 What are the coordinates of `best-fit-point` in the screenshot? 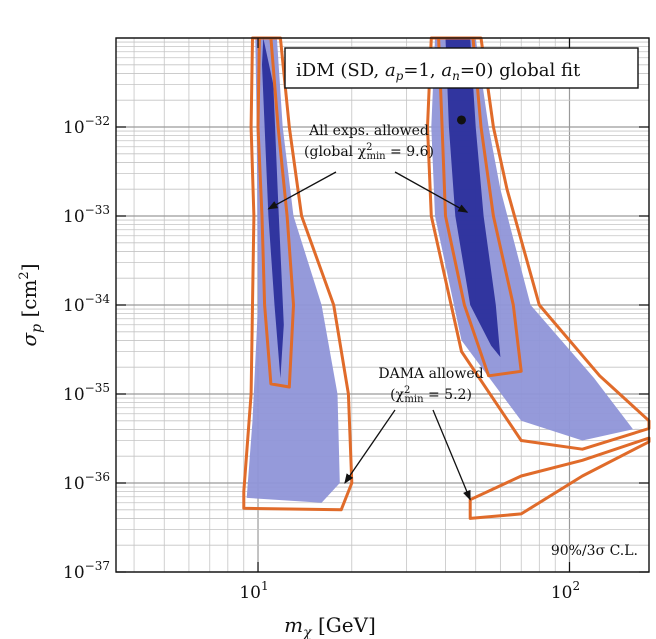 It's located at (461, 120).